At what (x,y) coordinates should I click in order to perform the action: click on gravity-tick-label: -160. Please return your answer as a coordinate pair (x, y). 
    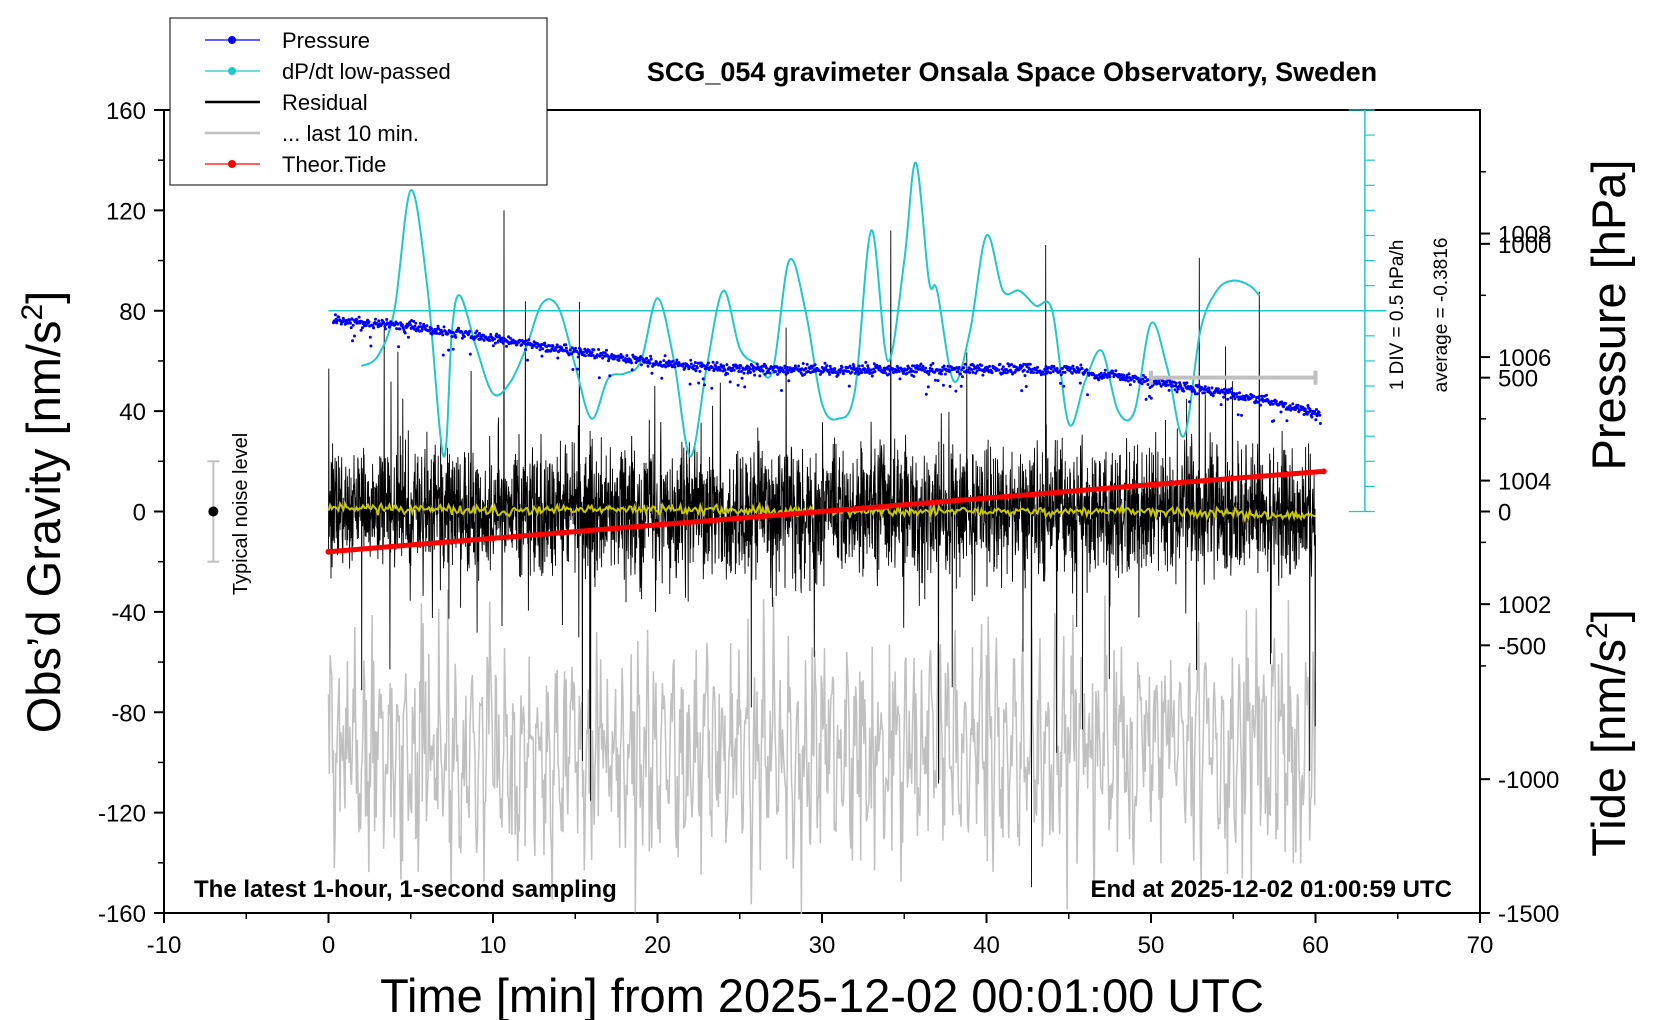
    Looking at the image, I should click on (122, 914).